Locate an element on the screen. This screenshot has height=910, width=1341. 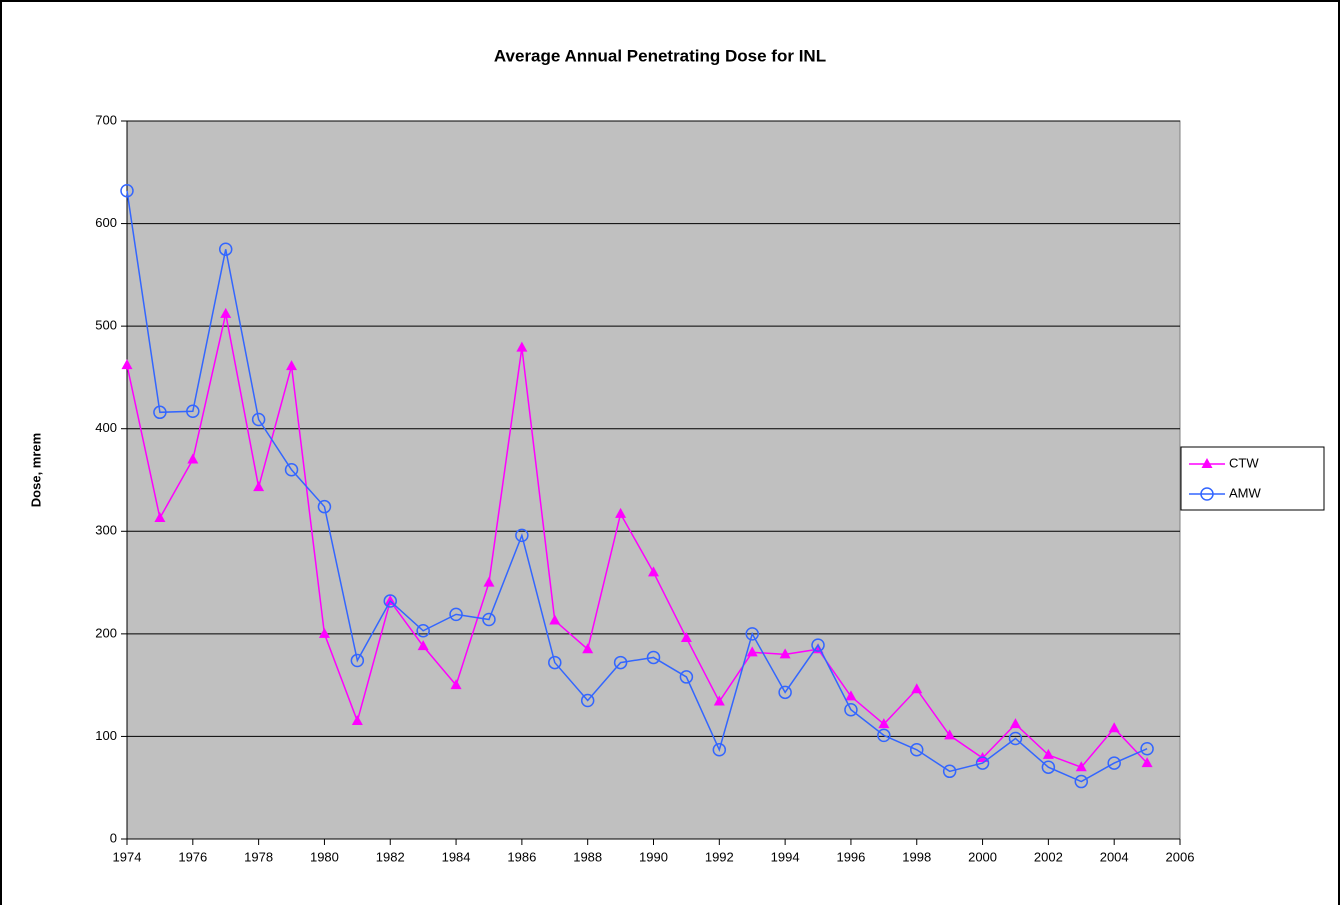
y-axis-label: Dose, mrem is located at coordinates (35, 470).